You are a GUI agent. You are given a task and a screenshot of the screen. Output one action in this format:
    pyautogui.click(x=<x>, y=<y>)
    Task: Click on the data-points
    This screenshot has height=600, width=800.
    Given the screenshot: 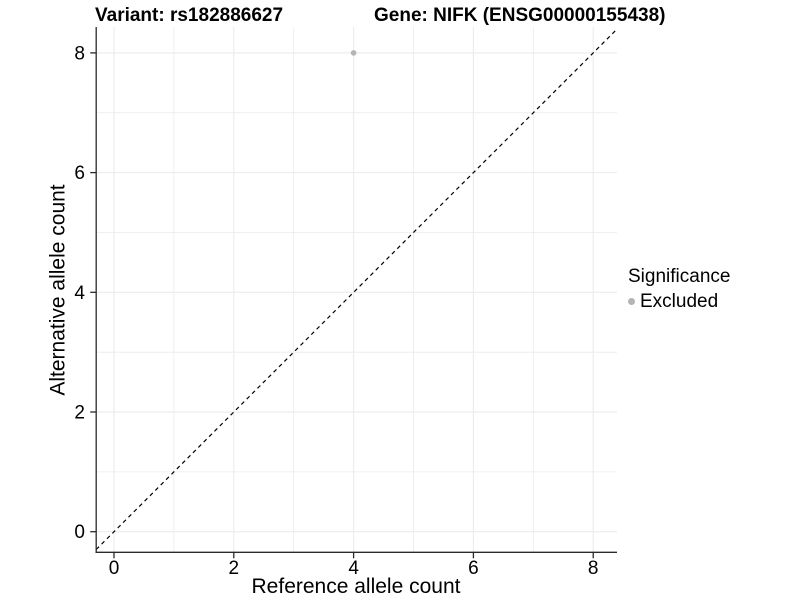 What is the action you would take?
    pyautogui.click(x=353, y=53)
    